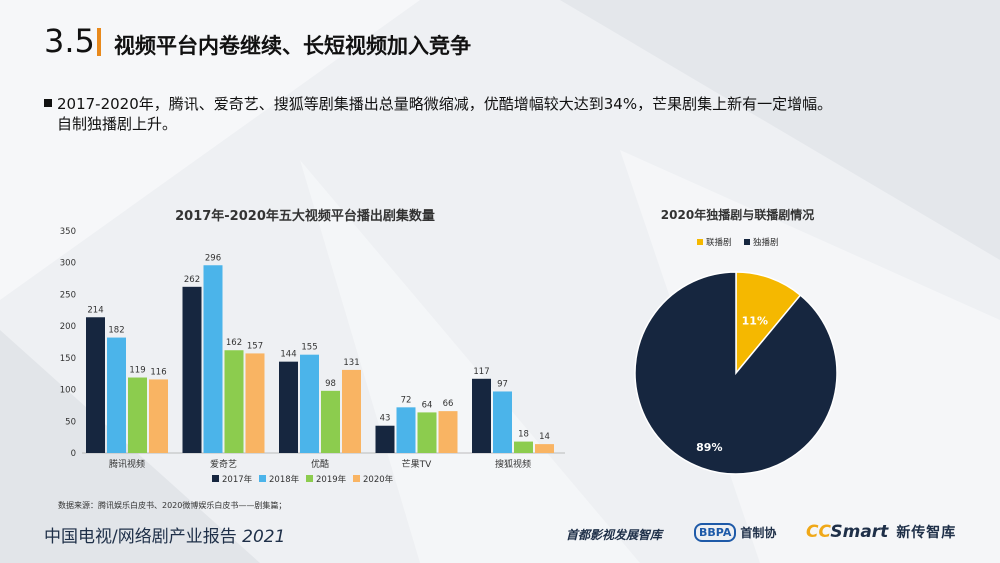  Describe the element at coordinates (378, 479) in the screenshot. I see `legend-label: 2020年` at that location.